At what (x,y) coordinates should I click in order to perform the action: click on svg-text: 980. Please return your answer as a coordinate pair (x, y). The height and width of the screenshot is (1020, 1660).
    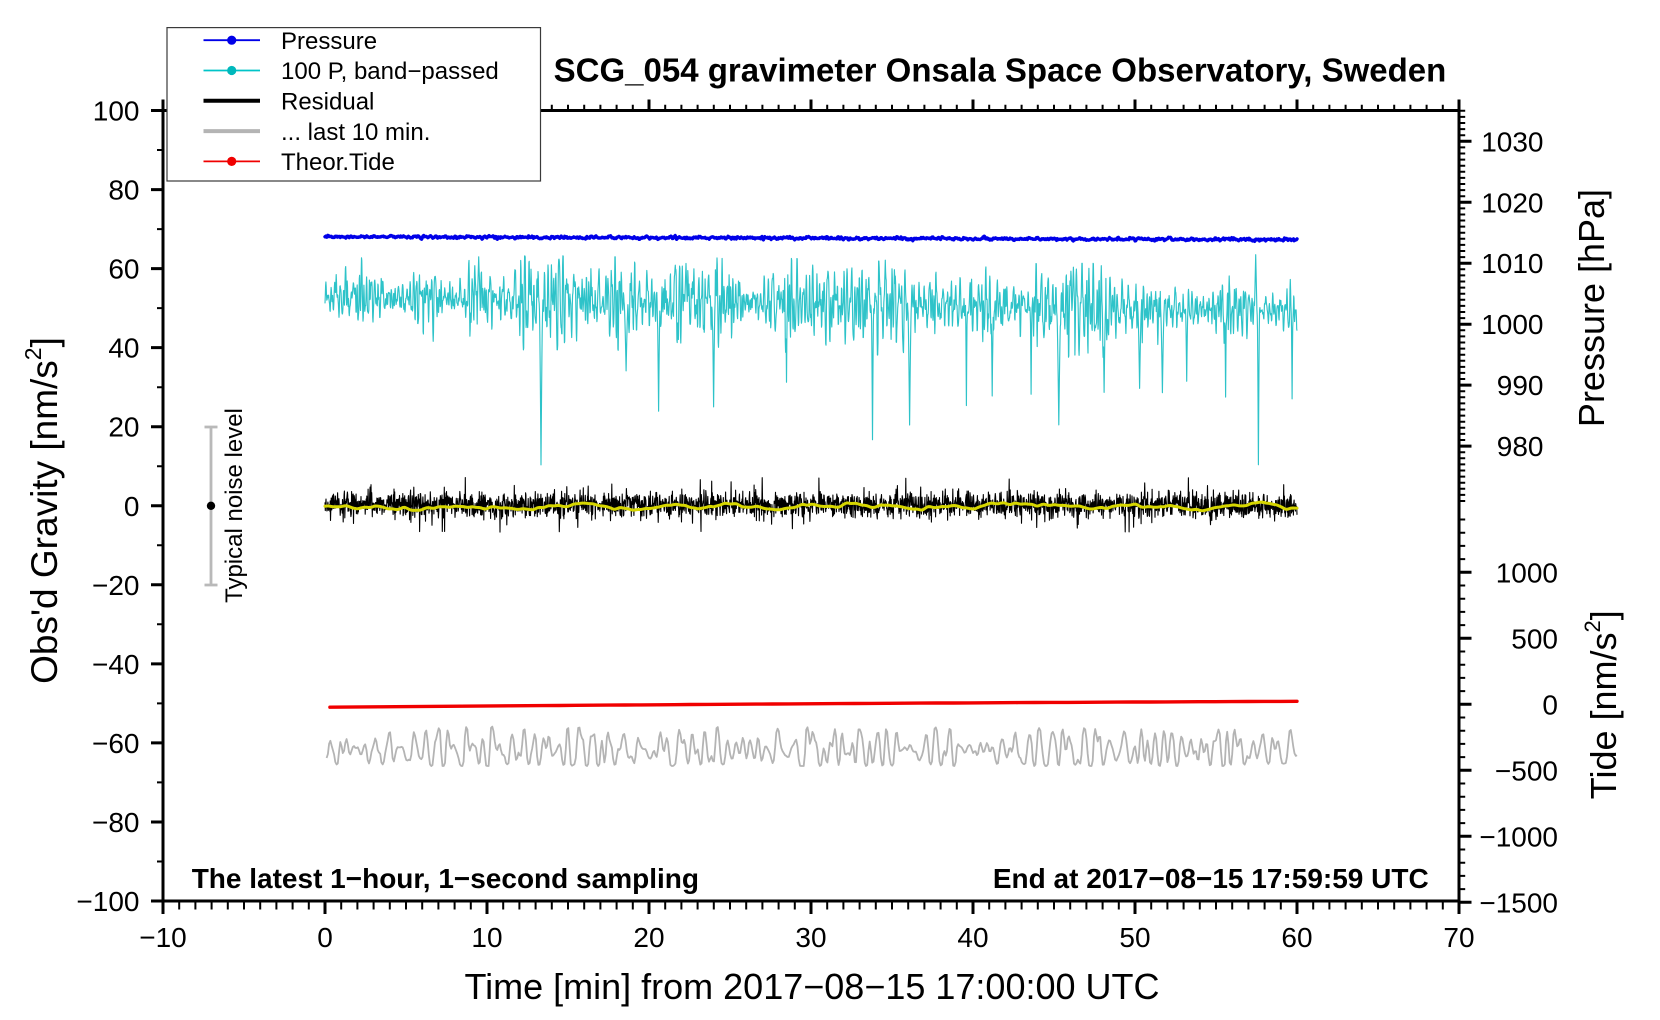
    Looking at the image, I should click on (1520, 446).